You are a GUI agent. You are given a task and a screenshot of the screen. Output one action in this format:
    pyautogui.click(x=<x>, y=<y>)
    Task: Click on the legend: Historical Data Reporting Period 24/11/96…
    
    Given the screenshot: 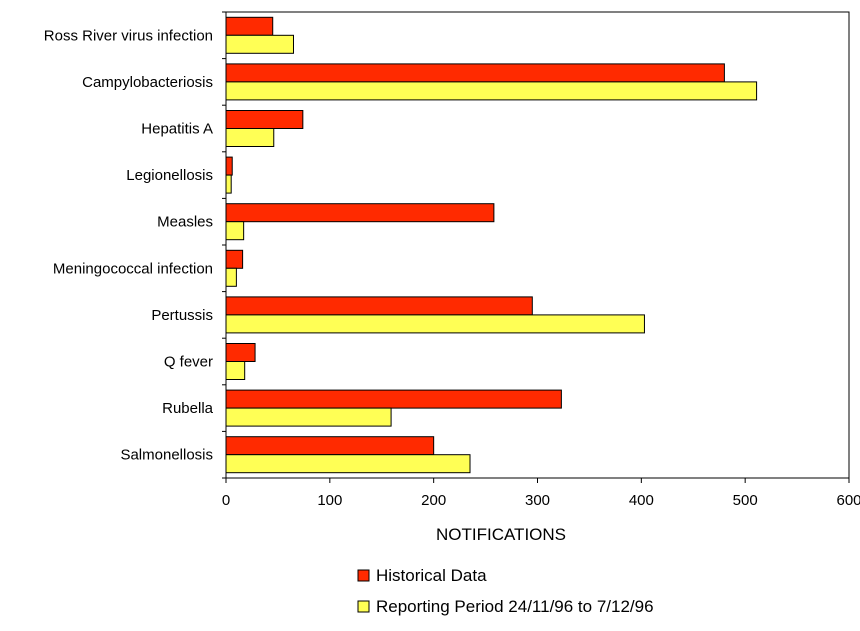 What is the action you would take?
    pyautogui.click(x=505, y=591)
    